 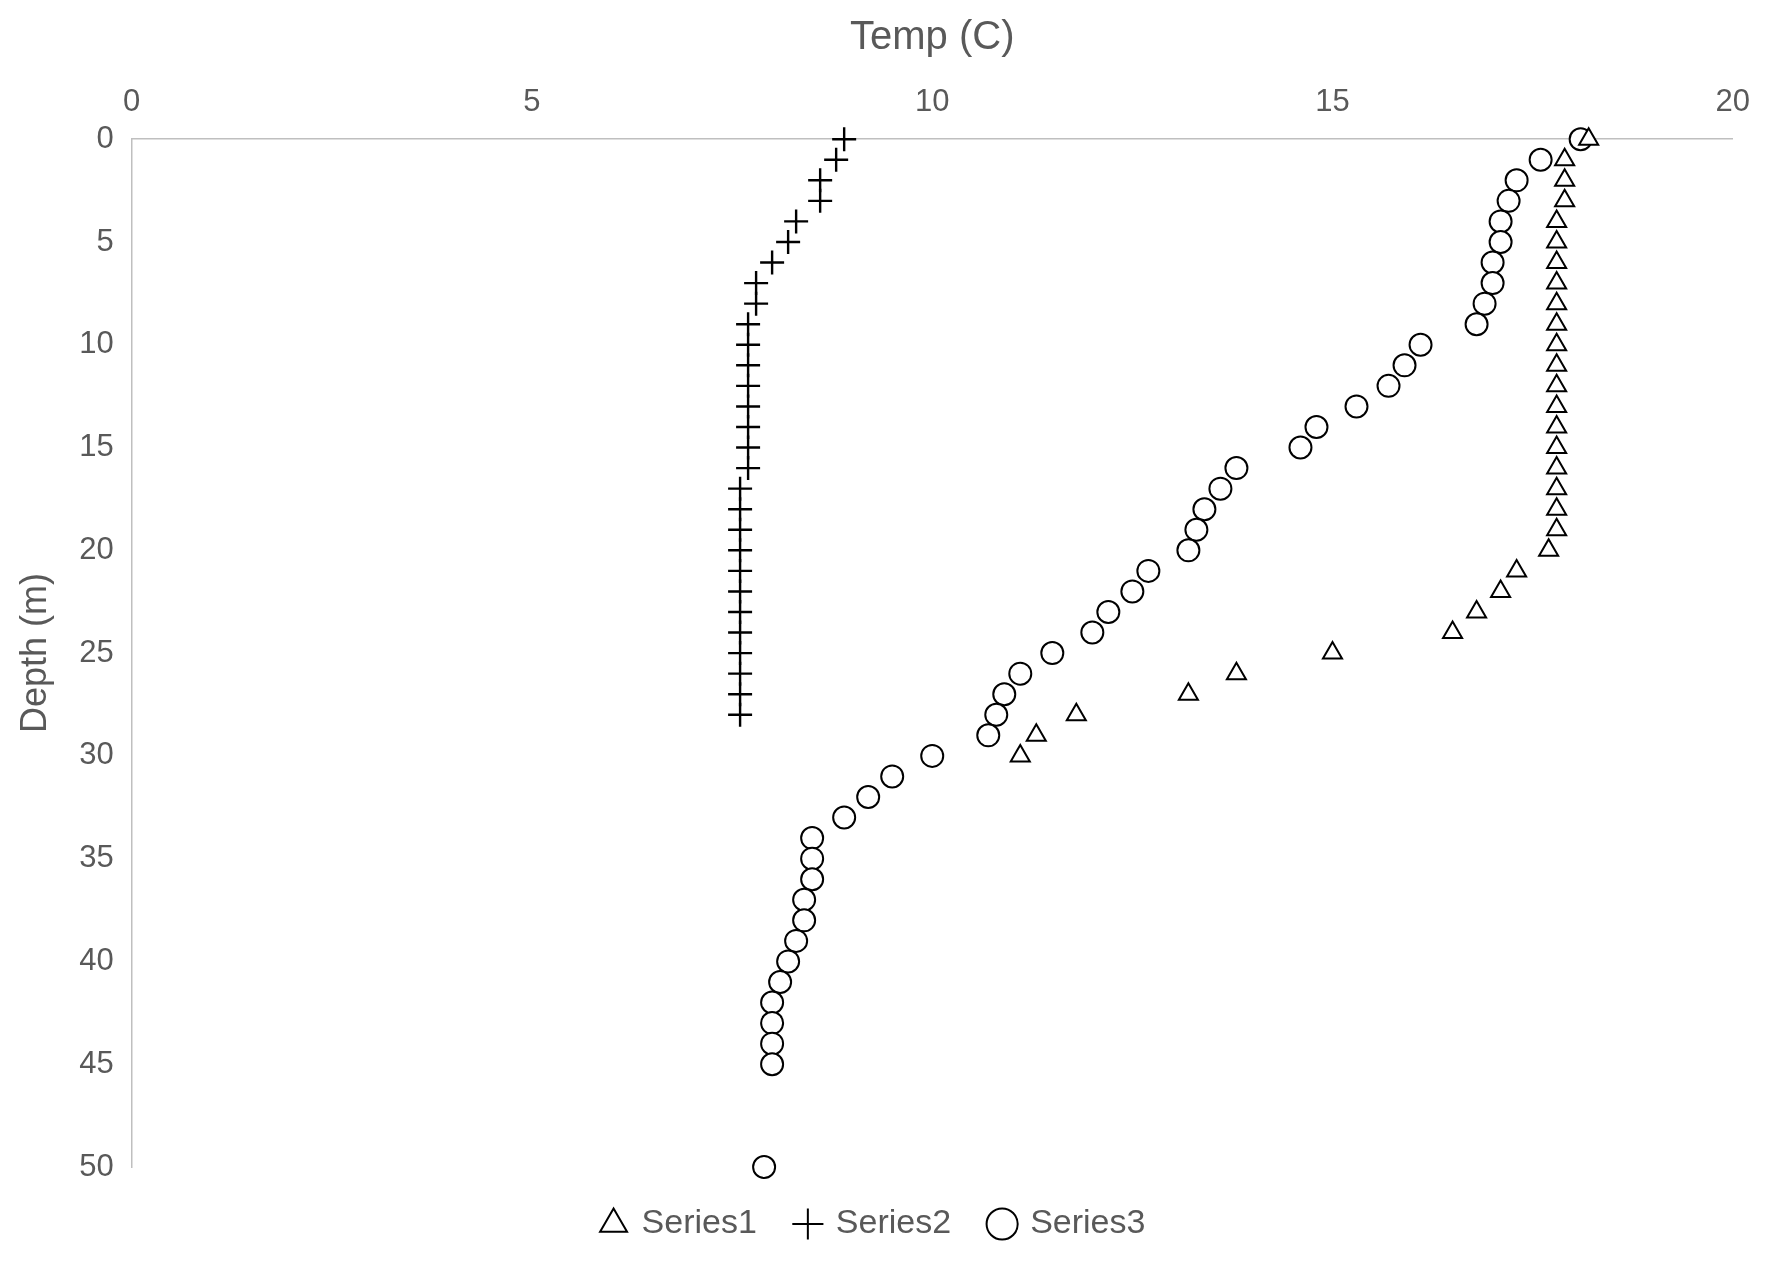 What do you see at coordinates (96, 651) in the screenshot?
I see `y-tick-label: 25` at bounding box center [96, 651].